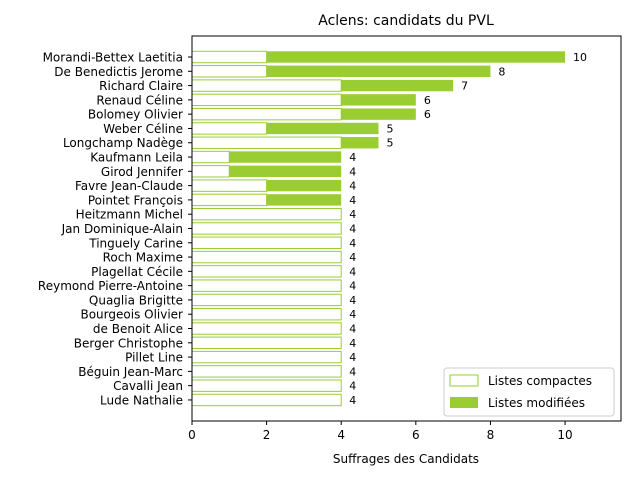 The height and width of the screenshot is (484, 640). Describe the element at coordinates (580, 57) in the screenshot. I see `data-label-total: 10` at that location.